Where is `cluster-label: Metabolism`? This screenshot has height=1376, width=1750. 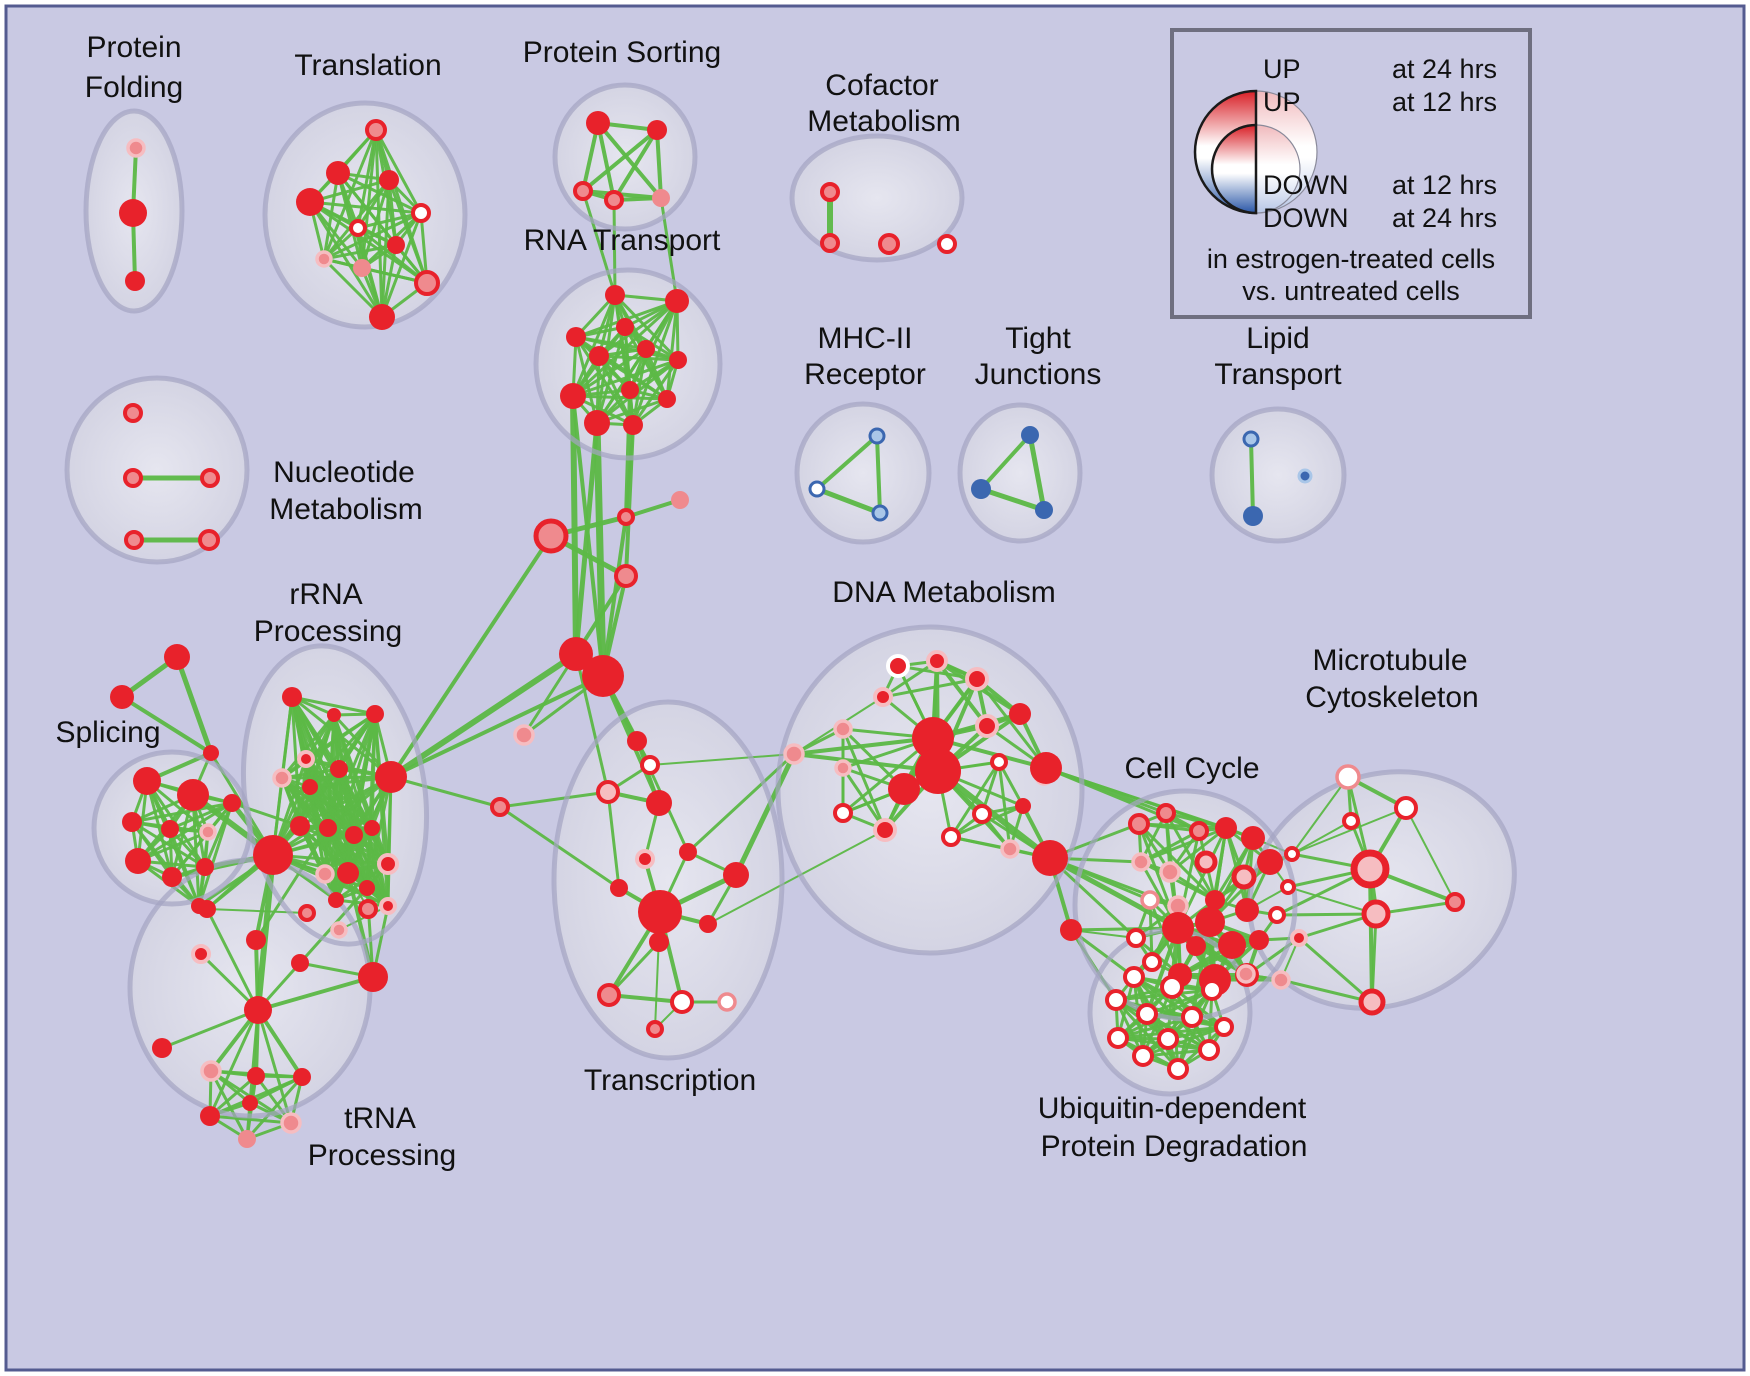 cluster-label: Metabolism is located at coordinates (345, 509).